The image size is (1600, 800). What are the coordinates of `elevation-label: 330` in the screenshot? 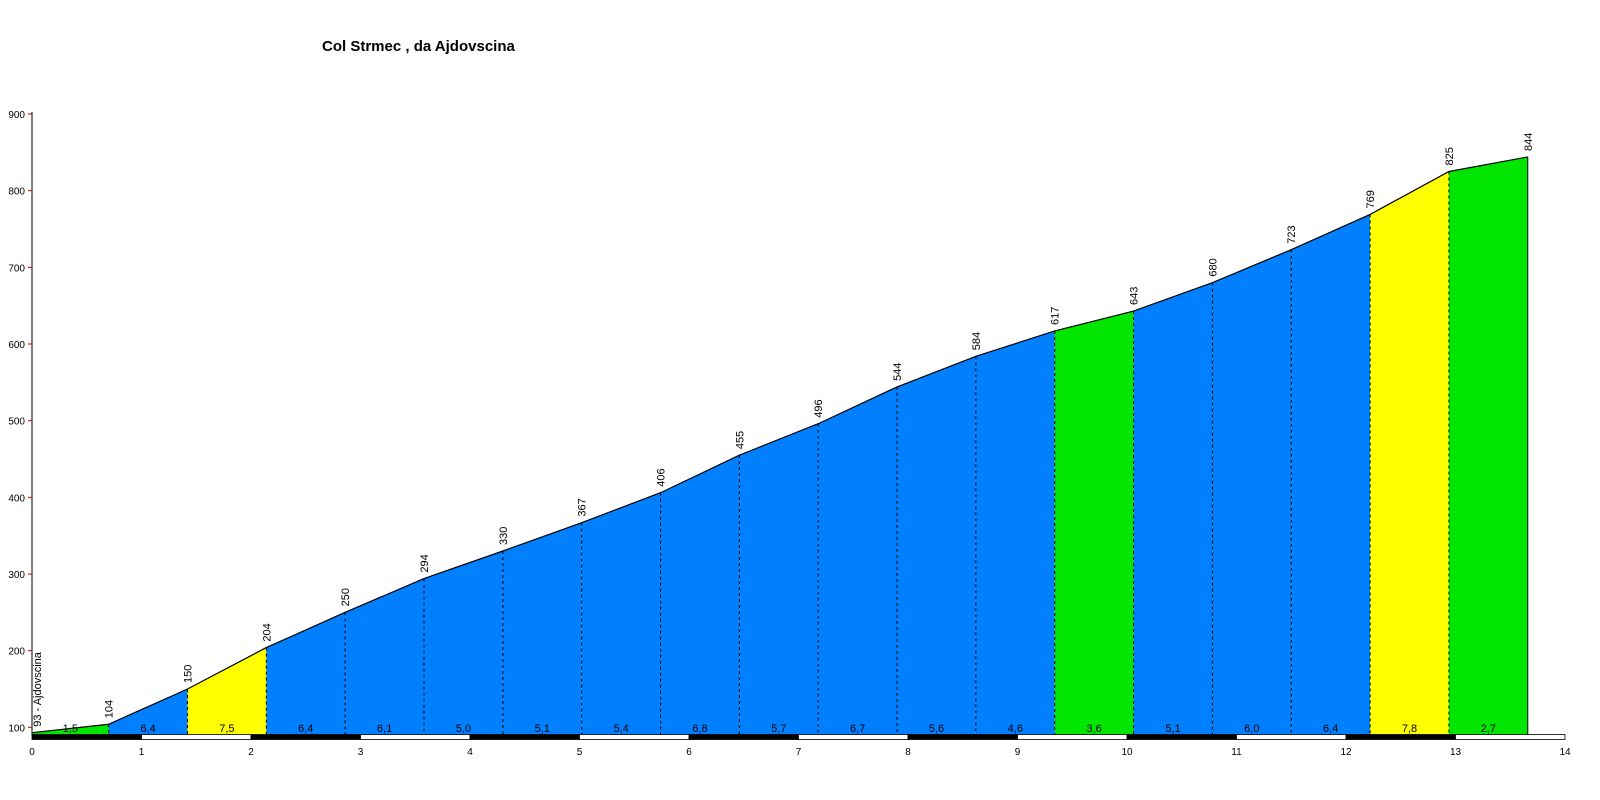 It's located at (504, 536).